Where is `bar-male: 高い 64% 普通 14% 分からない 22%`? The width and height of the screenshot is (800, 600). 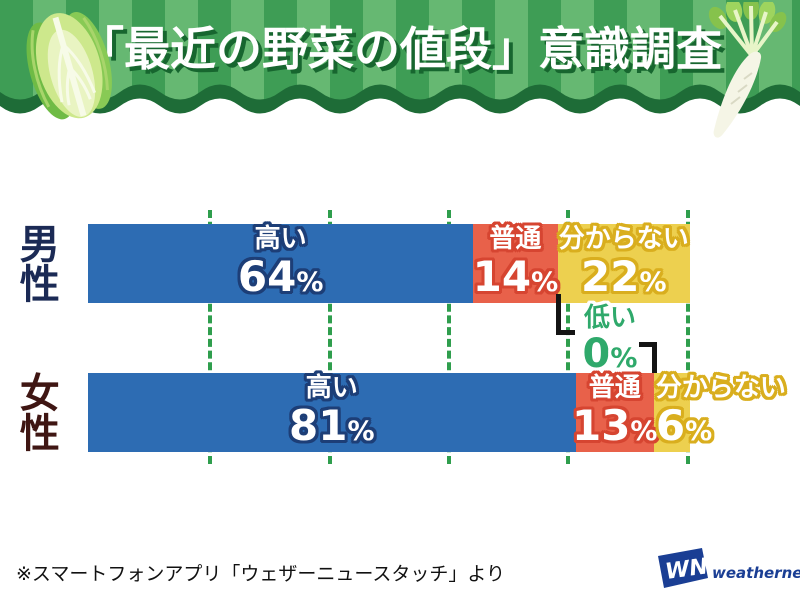
bar-male: 高い 64% 普通 14% 分からない 22% is located at coordinates (389, 263).